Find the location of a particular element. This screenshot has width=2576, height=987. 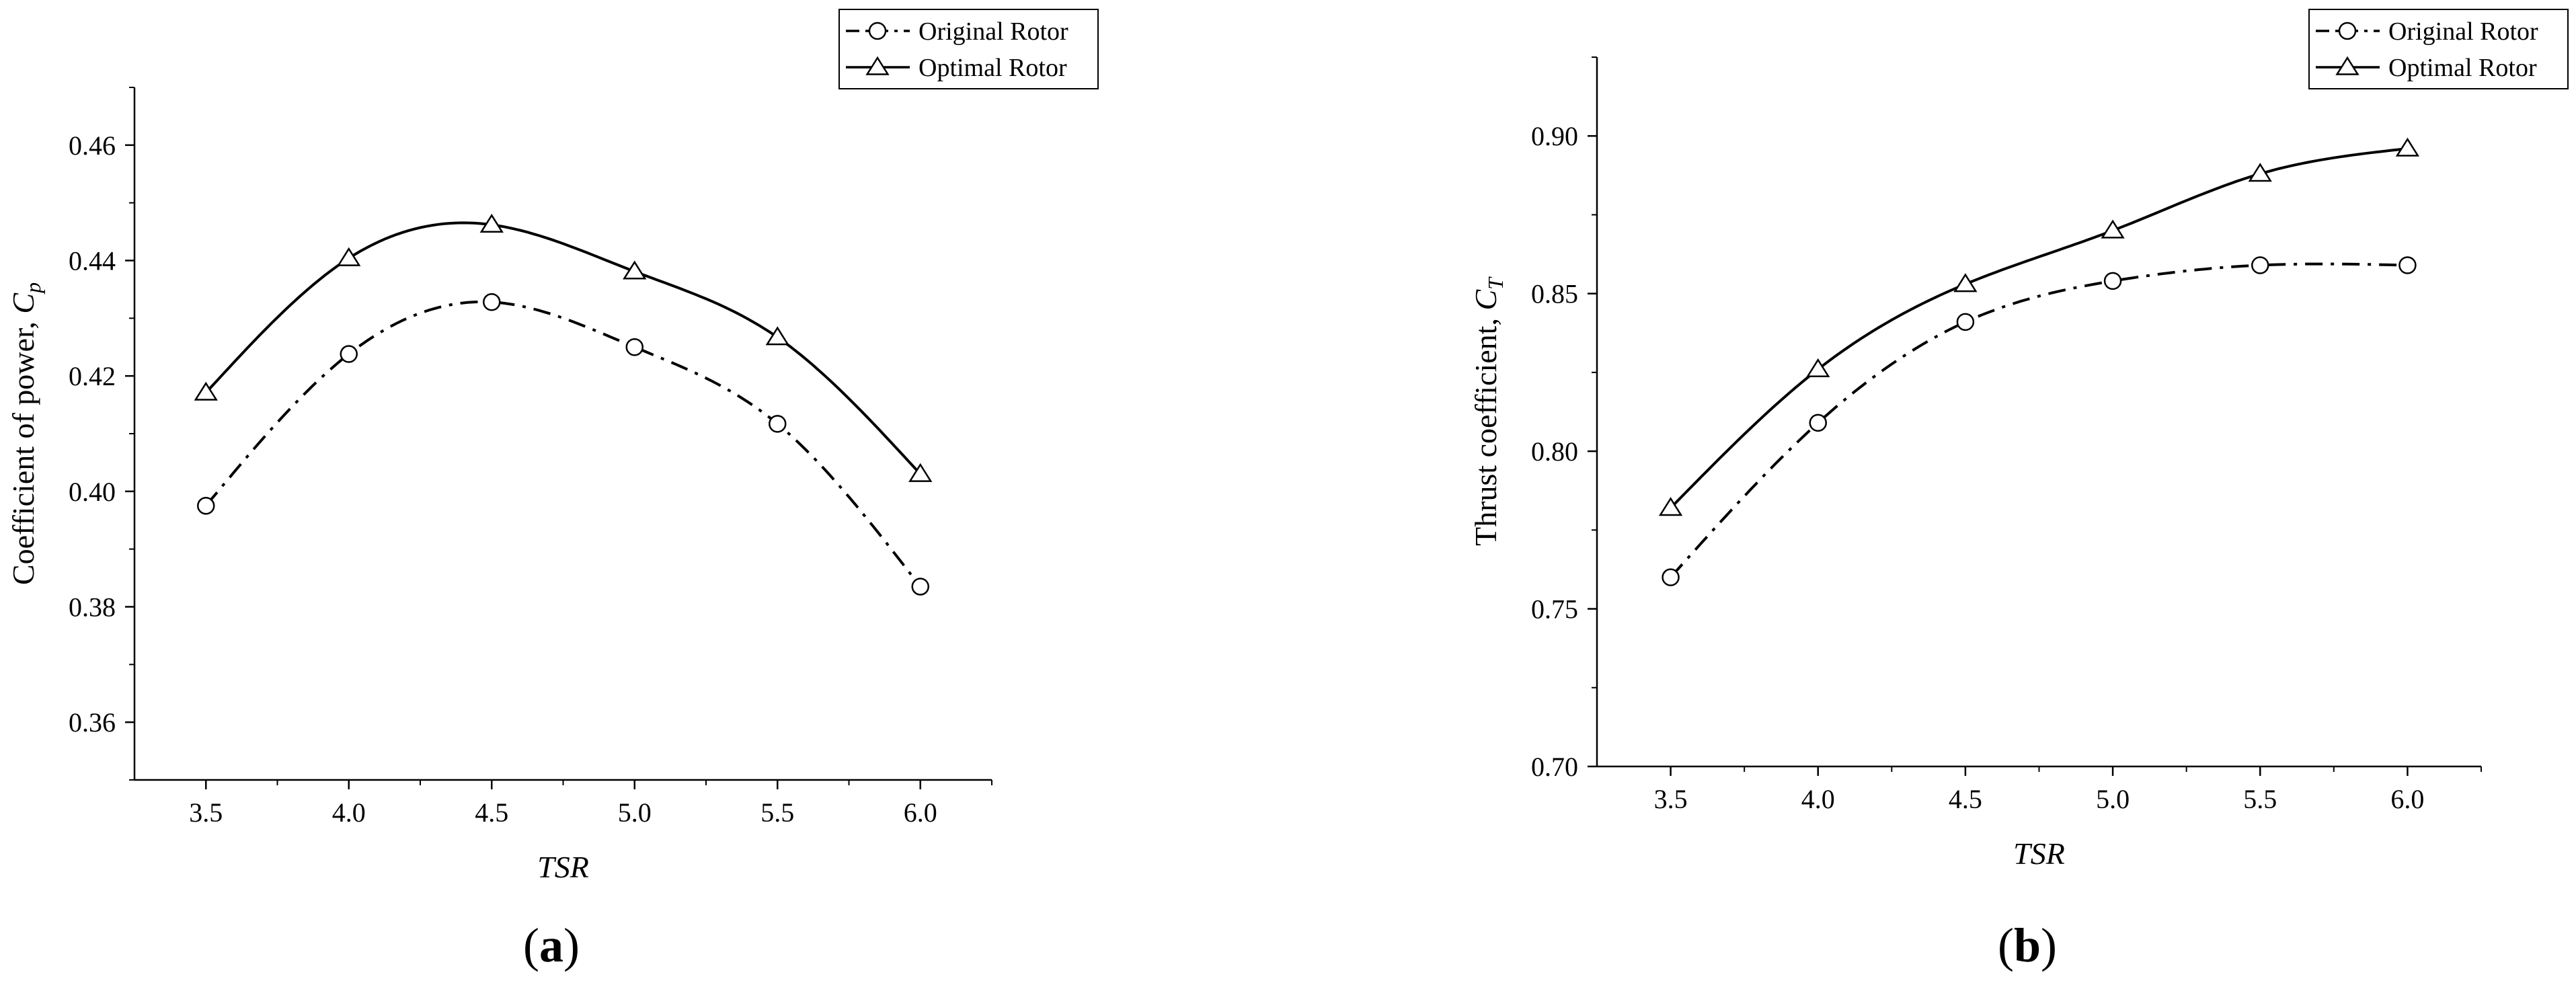

y-tick-label: 0.75 is located at coordinates (1554, 610).